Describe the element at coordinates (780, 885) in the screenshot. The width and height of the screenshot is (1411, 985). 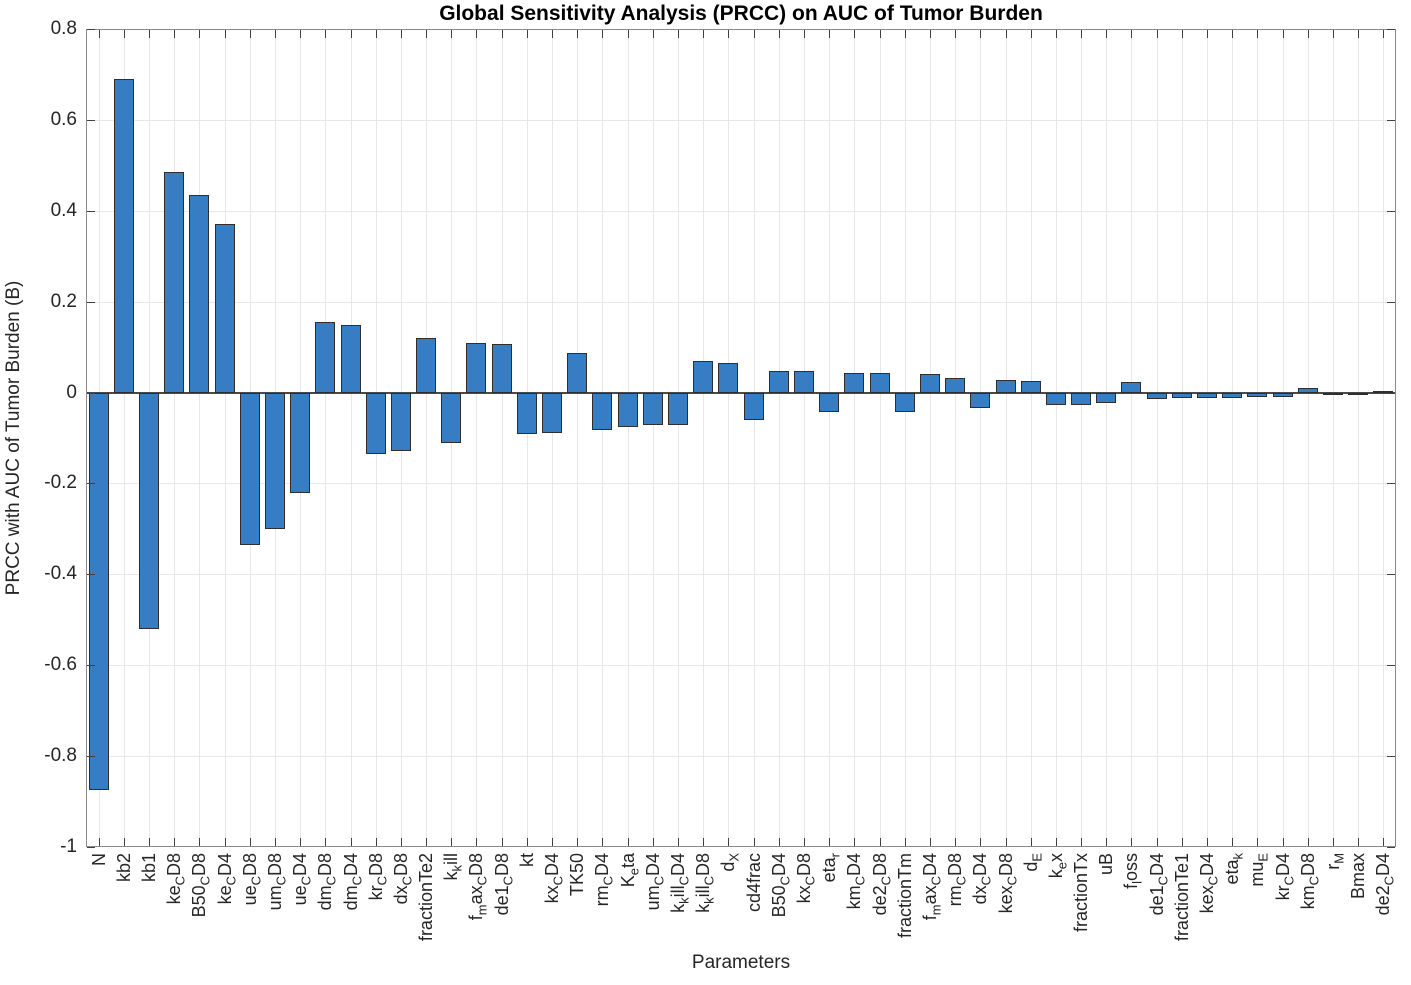
I see `x-tick-label: B50CD4` at that location.